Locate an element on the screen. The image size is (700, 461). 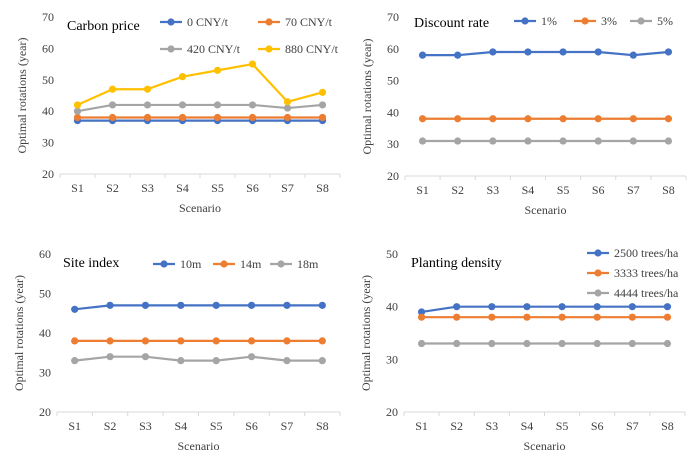
legend-item-70-cny-t: 70 CNY/t is located at coordinates (295, 22).